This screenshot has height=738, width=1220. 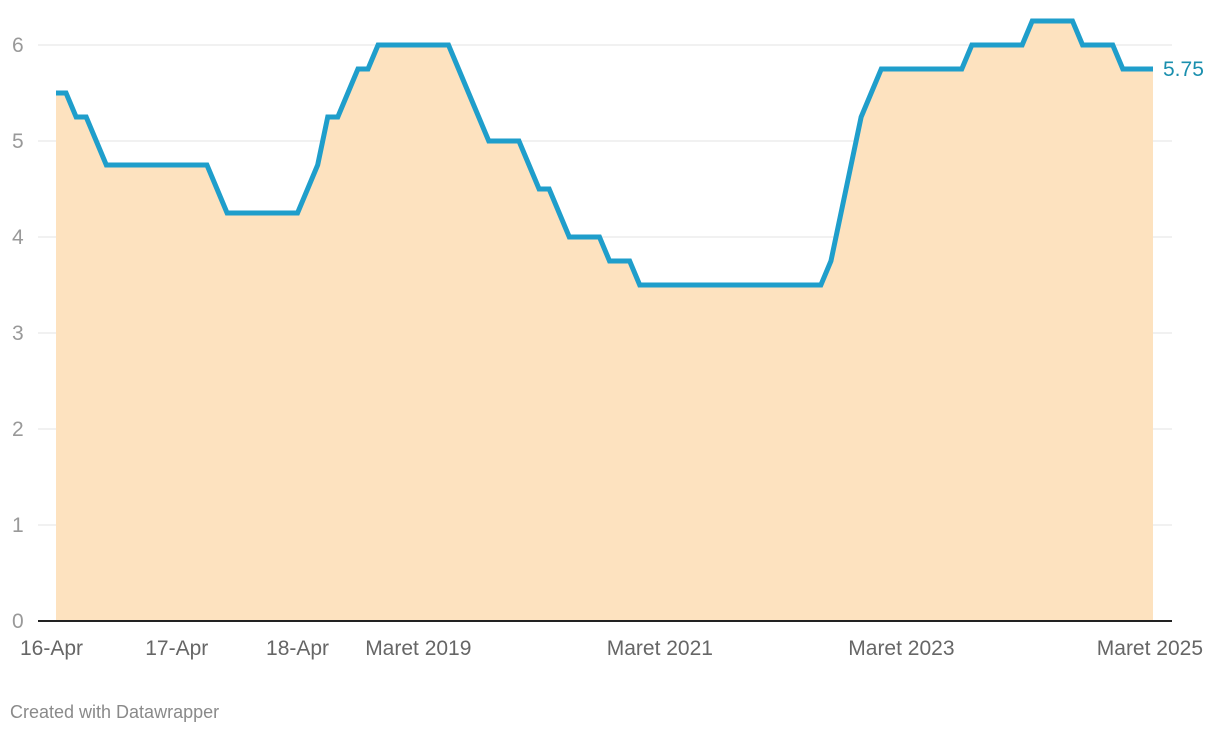 I want to click on y-tick-label: 6, so click(x=18, y=45).